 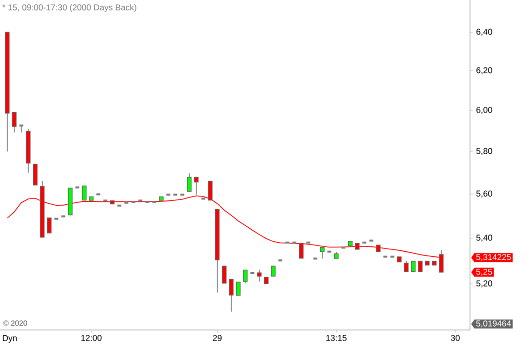 I want to click on y-tick-label: 6,20, so click(x=484, y=70).